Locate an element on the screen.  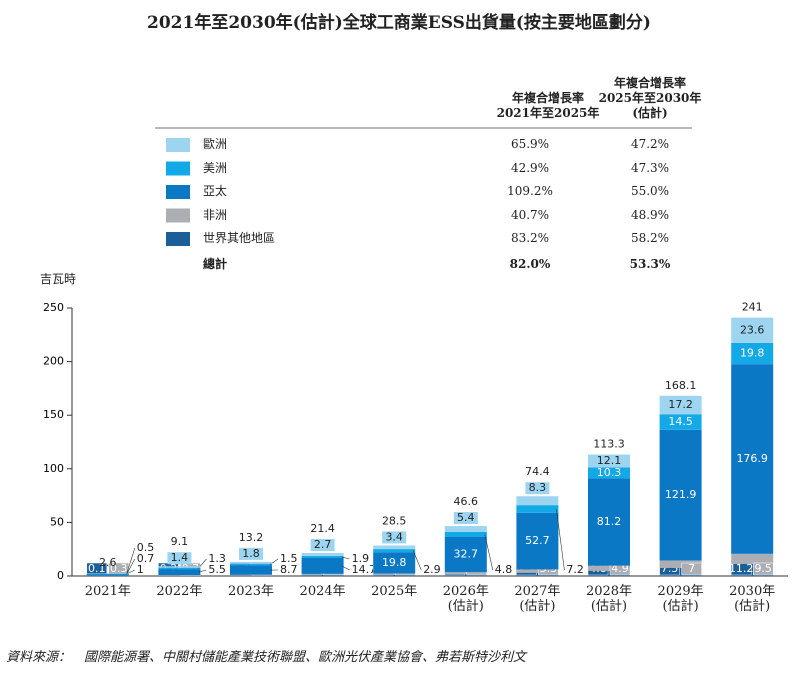
legend-label: 美洲 is located at coordinates (215, 167).